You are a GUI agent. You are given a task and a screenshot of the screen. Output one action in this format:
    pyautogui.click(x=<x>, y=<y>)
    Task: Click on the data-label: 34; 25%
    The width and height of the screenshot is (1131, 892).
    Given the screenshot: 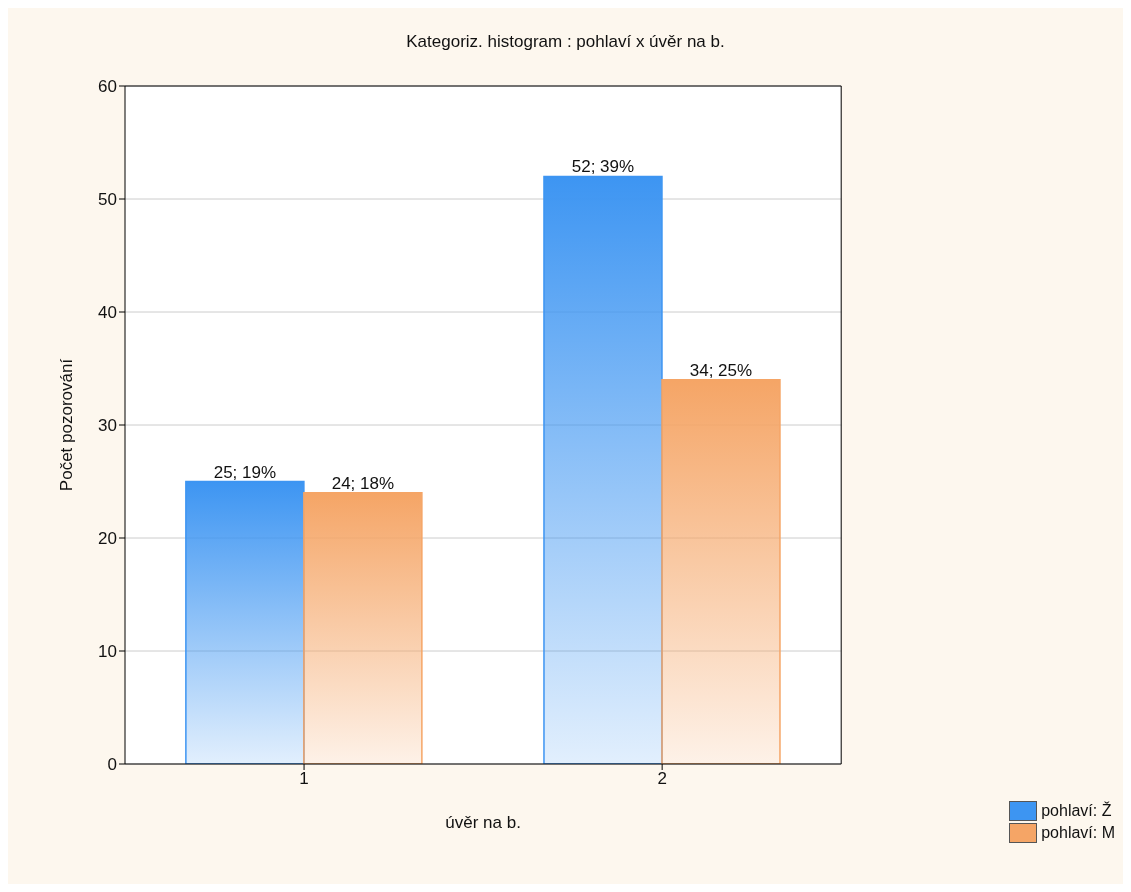 What is the action you would take?
    pyautogui.click(x=721, y=370)
    